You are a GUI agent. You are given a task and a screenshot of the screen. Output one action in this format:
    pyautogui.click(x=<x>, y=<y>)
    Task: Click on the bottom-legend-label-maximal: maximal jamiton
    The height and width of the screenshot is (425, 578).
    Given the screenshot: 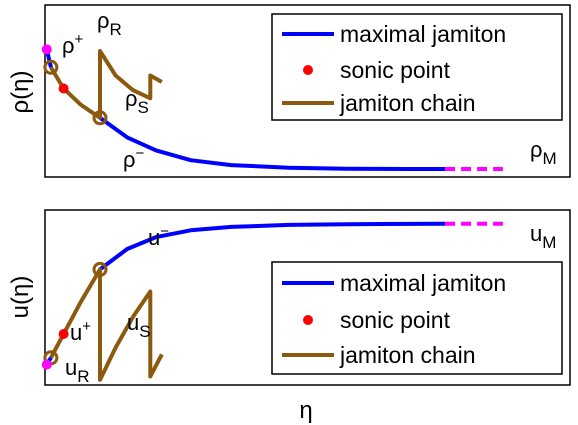 What is the action you would take?
    pyautogui.click(x=423, y=283)
    